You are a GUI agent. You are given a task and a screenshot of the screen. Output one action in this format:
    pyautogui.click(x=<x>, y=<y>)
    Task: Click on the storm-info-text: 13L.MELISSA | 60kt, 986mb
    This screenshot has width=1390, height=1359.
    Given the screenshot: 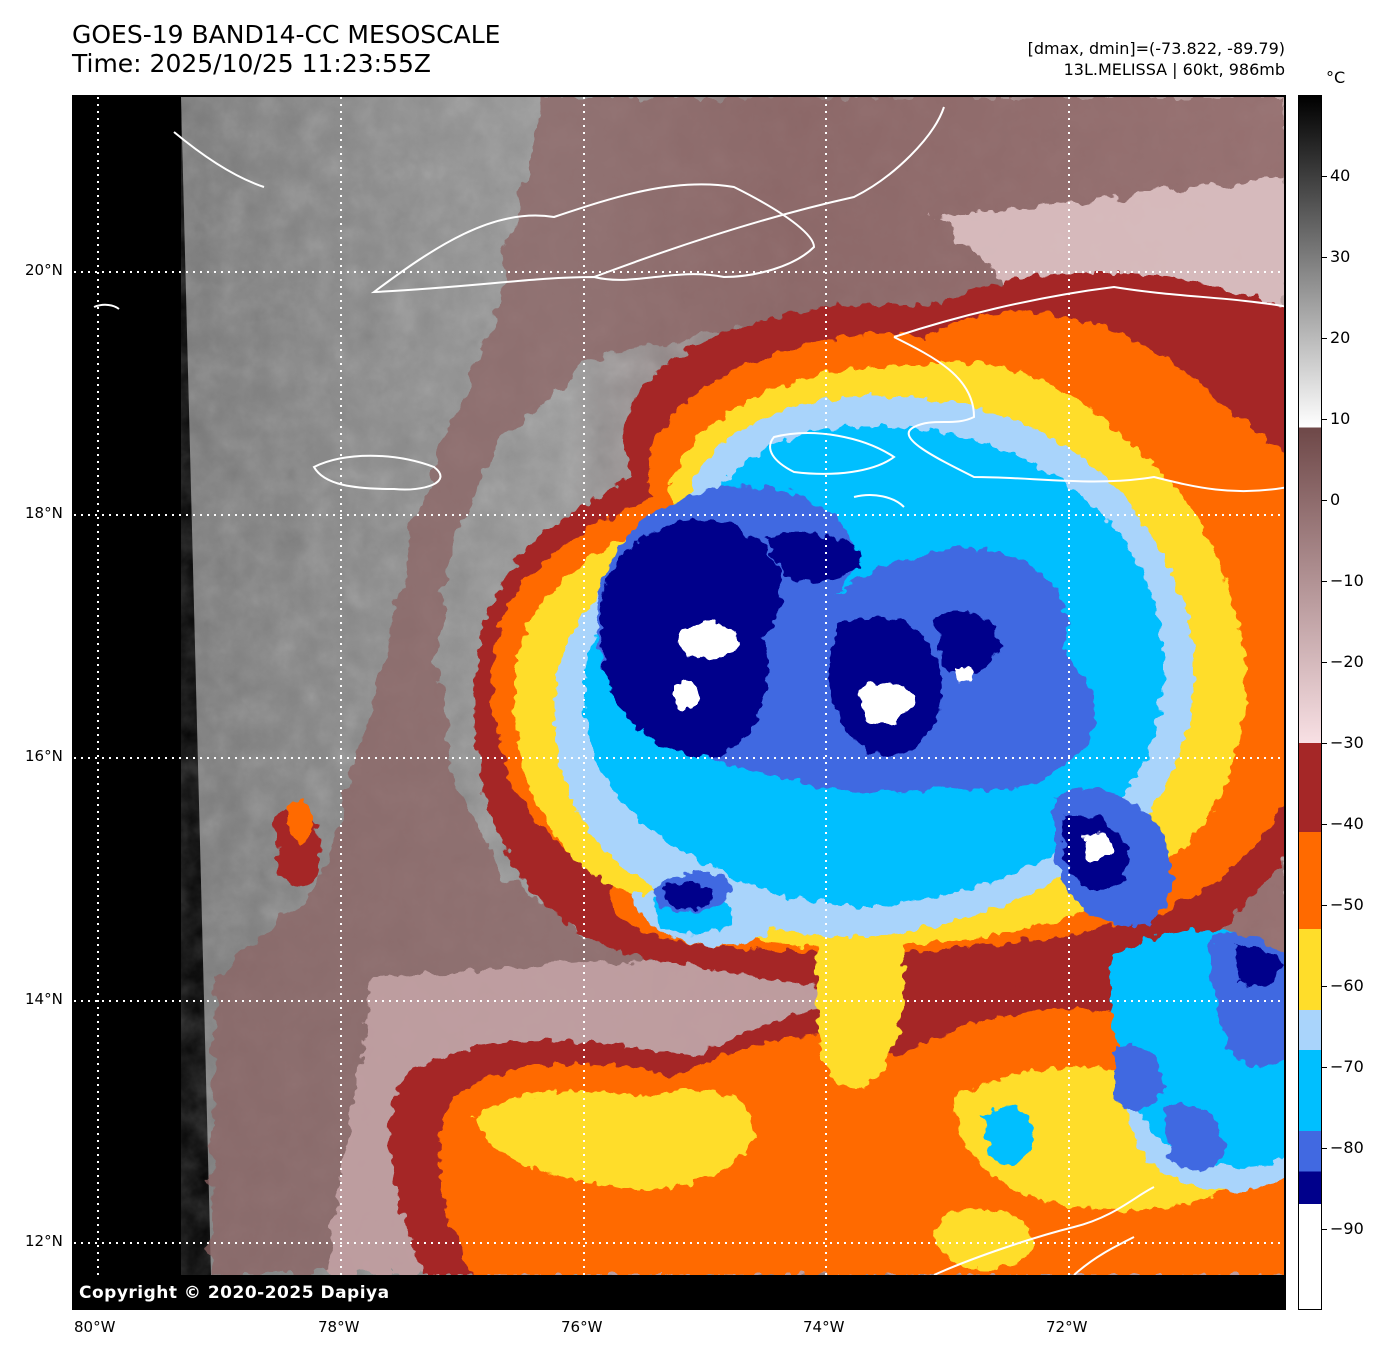 What is the action you would take?
    pyautogui.click(x=1174, y=69)
    